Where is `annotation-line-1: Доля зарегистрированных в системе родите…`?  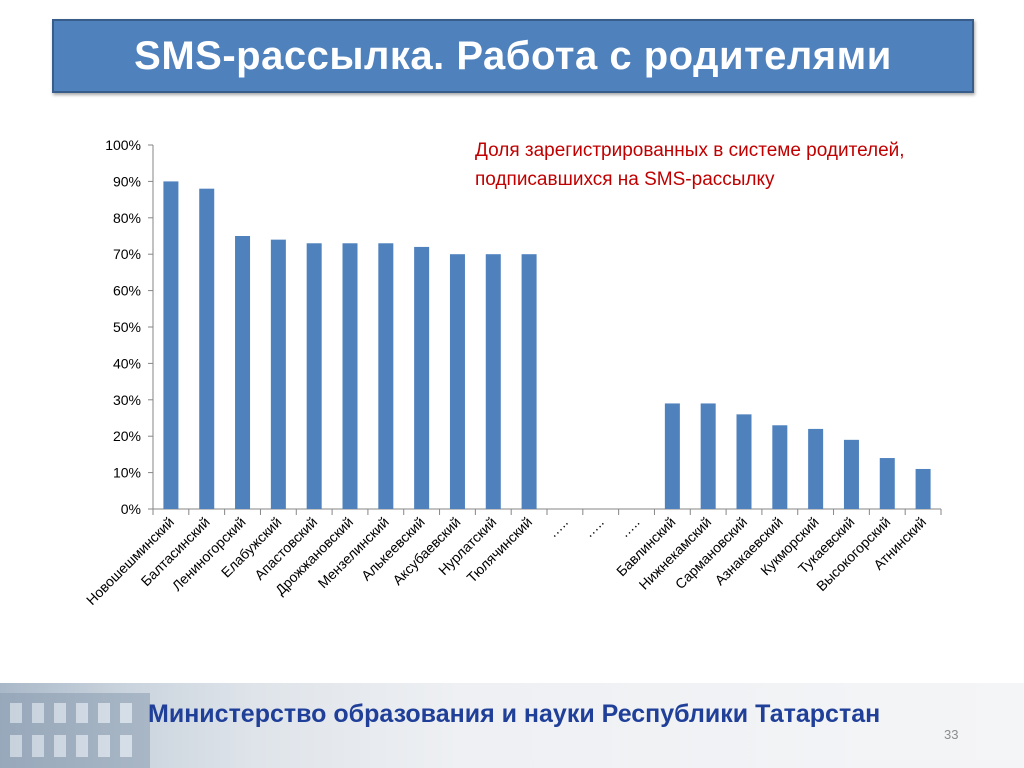
annotation-line-1: Доля зарегистрированных в системе родите… is located at coordinates (690, 150).